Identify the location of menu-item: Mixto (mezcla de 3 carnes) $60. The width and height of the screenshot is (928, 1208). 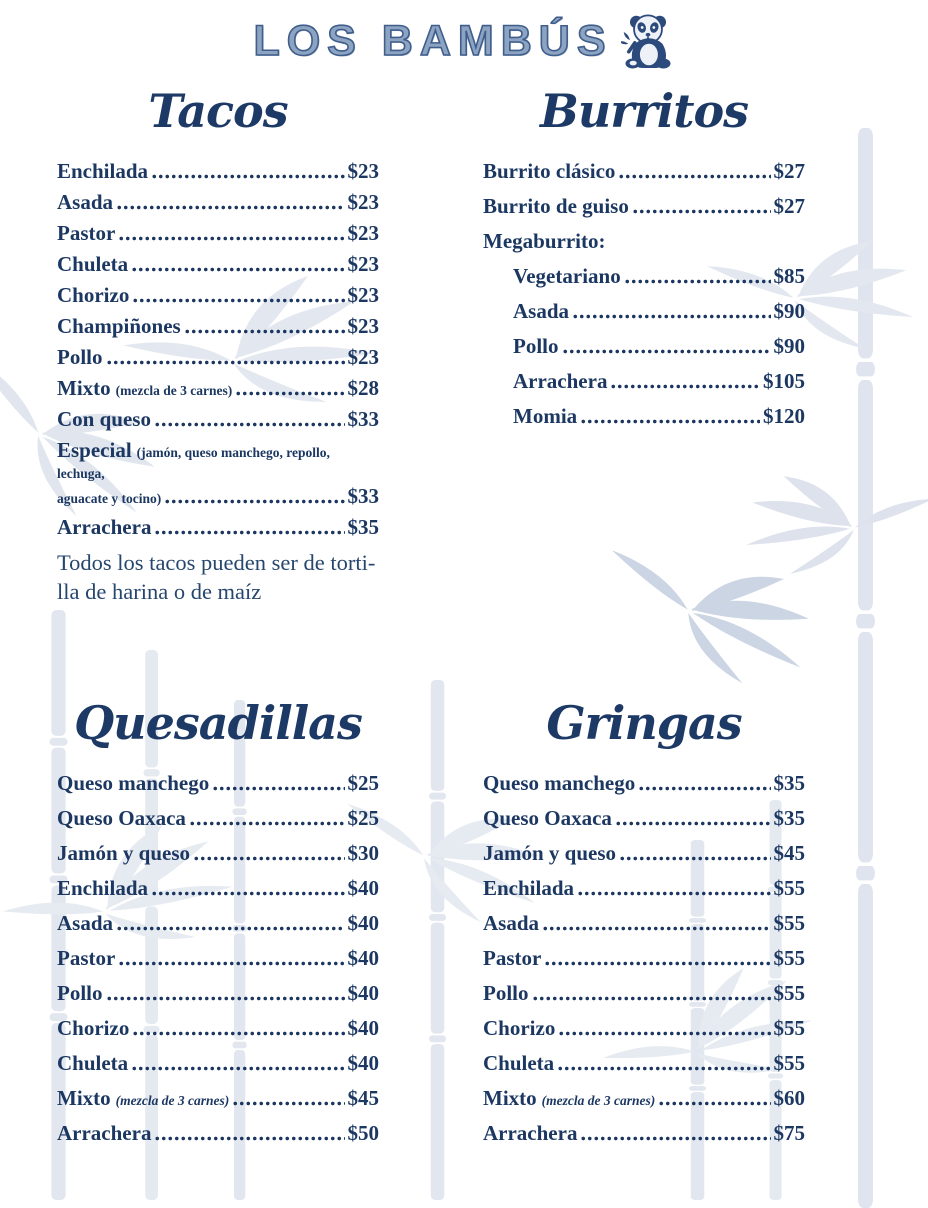
(644, 1098).